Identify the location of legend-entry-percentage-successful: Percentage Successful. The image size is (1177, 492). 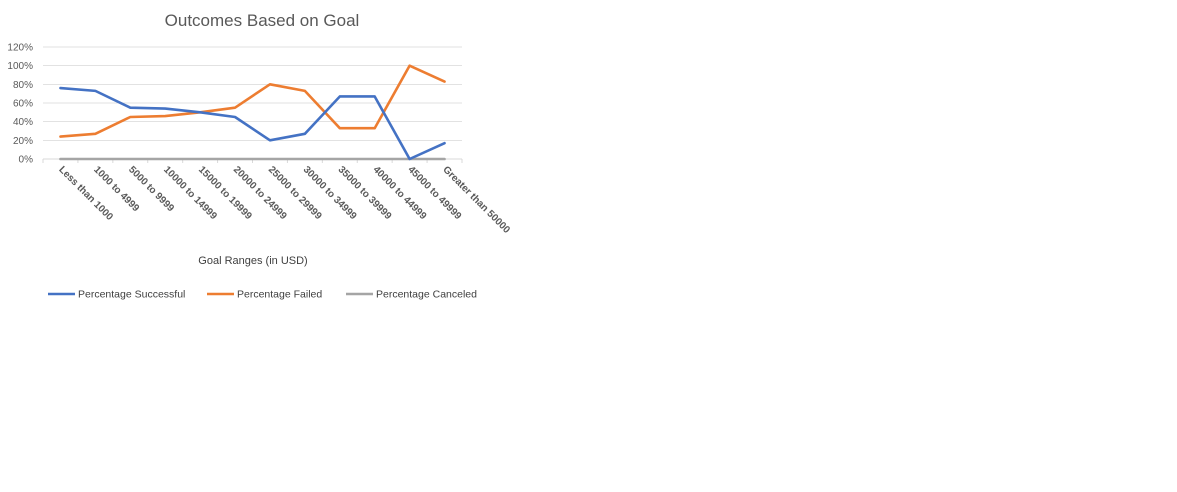
(116, 295).